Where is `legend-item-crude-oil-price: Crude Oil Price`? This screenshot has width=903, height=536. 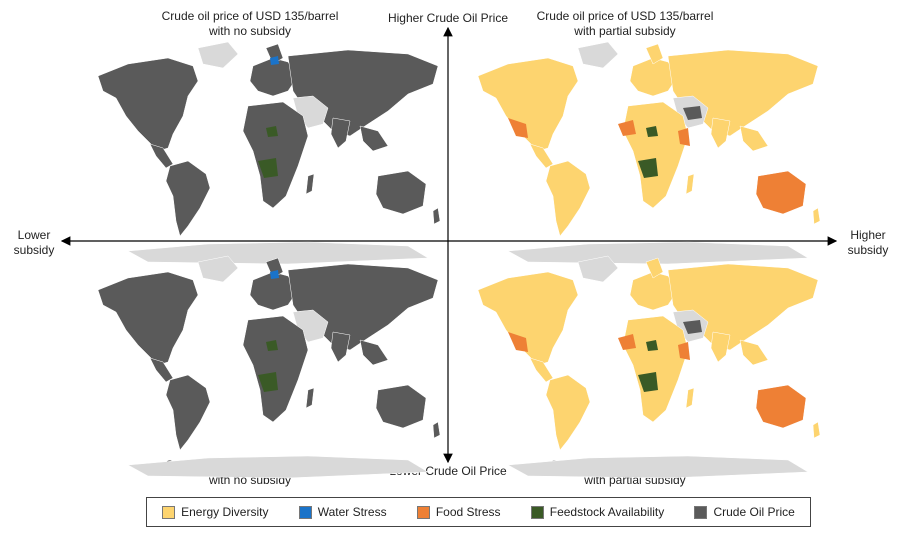
legend-item-crude-oil-price: Crude Oil Price is located at coordinates (744, 512).